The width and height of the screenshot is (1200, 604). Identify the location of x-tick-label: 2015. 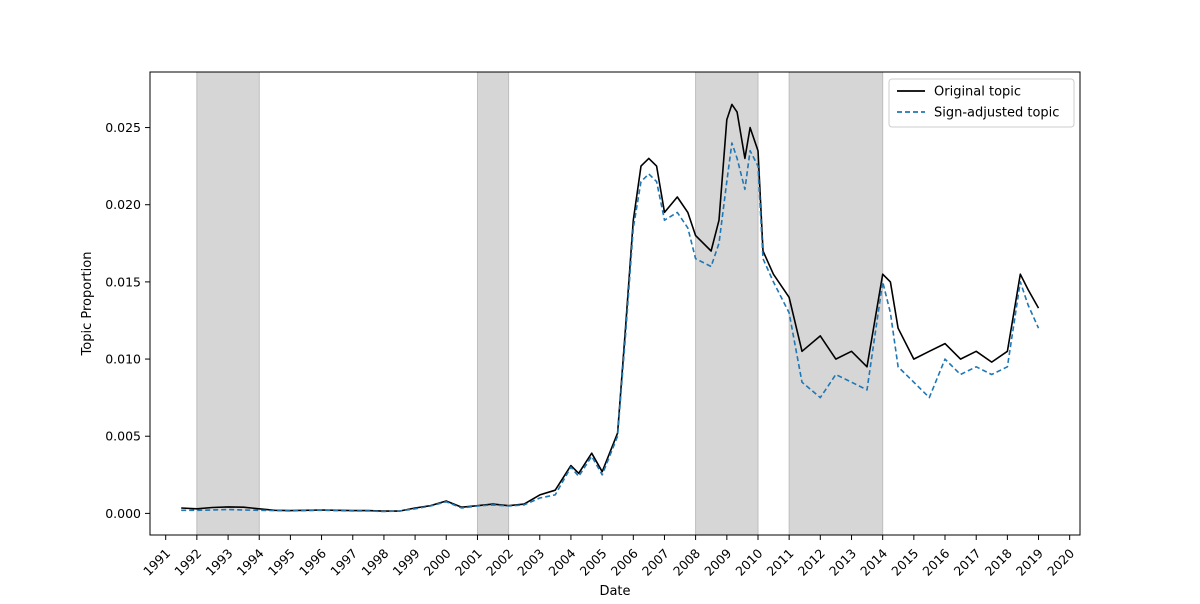
(904, 562).